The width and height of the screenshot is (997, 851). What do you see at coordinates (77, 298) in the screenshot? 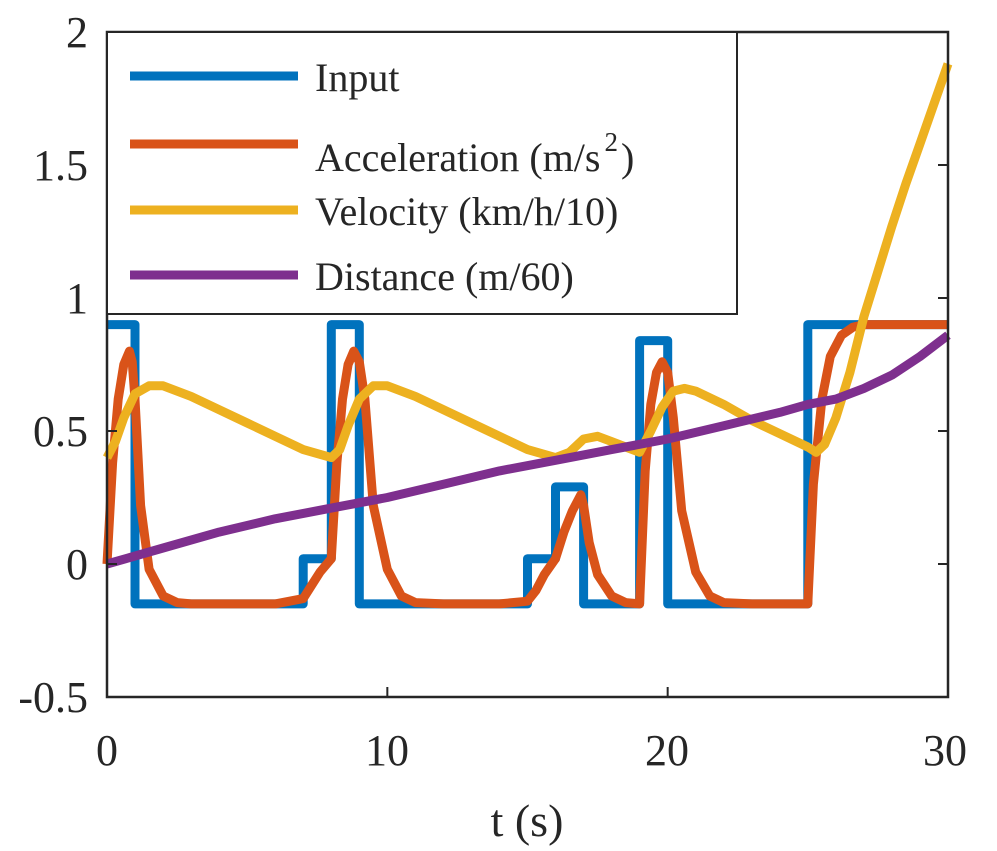
I see `y-tick-label: 1` at bounding box center [77, 298].